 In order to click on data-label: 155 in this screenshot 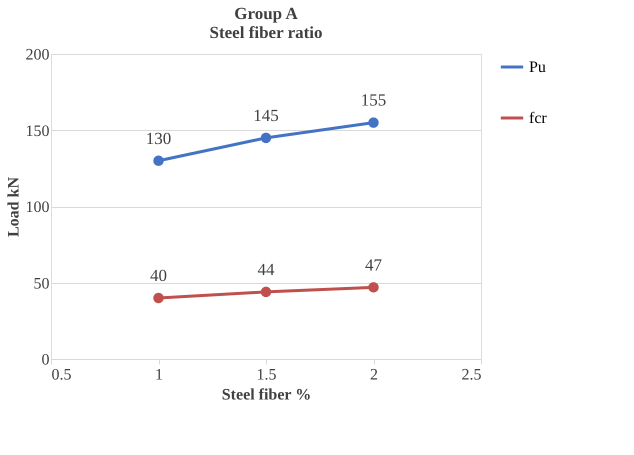, I will do `click(373, 100)`.